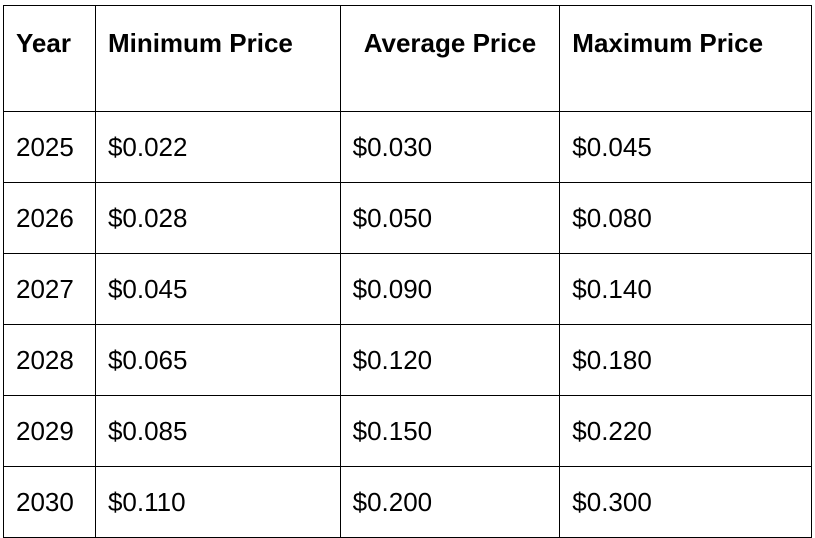  Describe the element at coordinates (450, 58) in the screenshot. I see `header-average-price: Average Price` at that location.